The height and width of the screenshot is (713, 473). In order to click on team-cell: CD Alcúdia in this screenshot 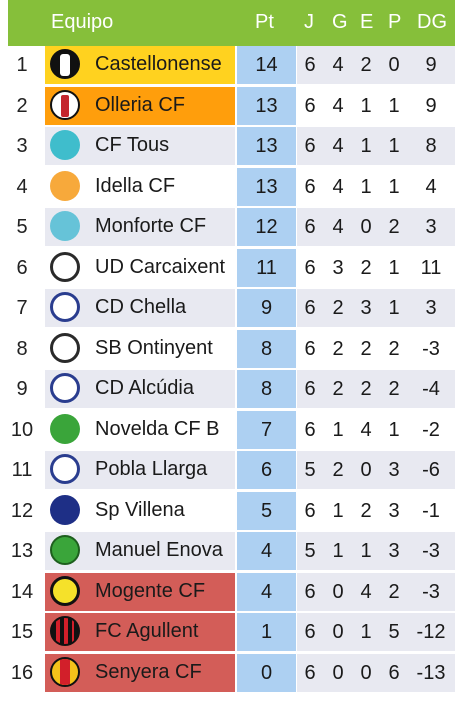, I will do `click(140, 389)`.